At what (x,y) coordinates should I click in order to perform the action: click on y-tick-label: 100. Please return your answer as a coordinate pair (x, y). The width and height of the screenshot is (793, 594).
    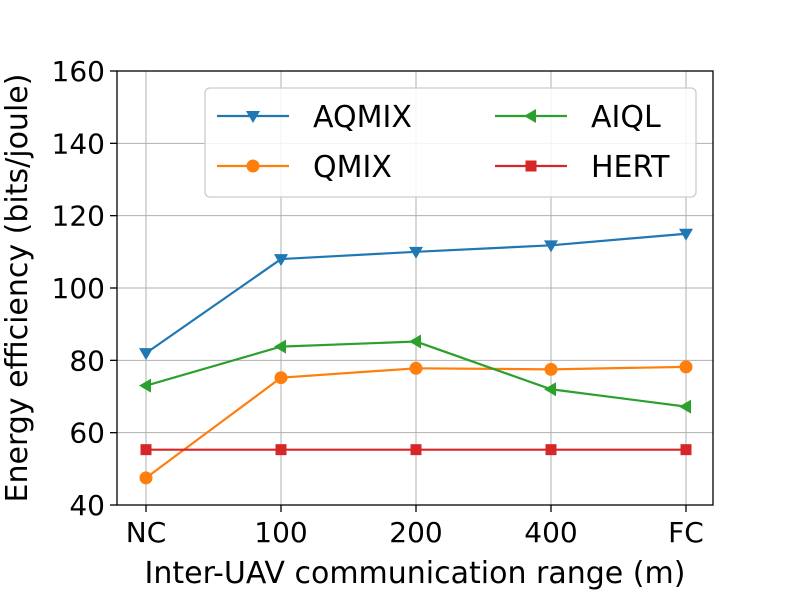
    Looking at the image, I should click on (78, 288).